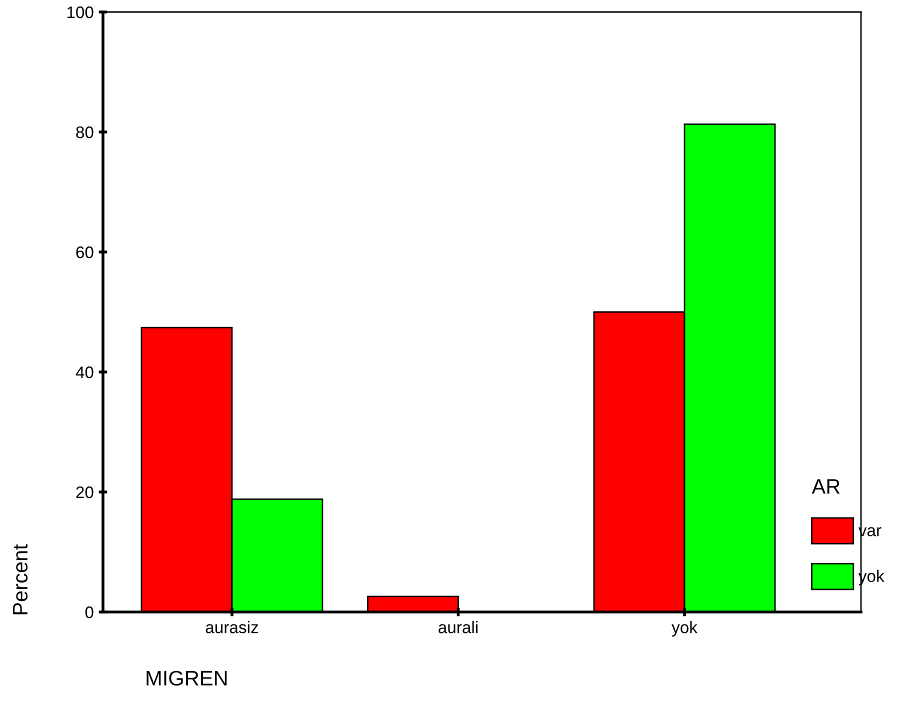  I want to click on y-tick-label: 100, so click(80, 12).